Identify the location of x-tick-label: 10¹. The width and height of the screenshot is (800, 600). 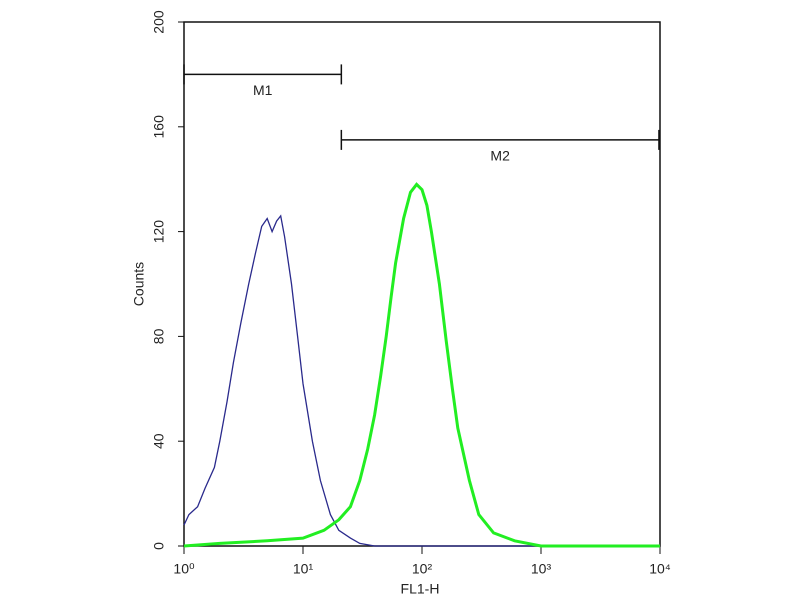
(303, 569).